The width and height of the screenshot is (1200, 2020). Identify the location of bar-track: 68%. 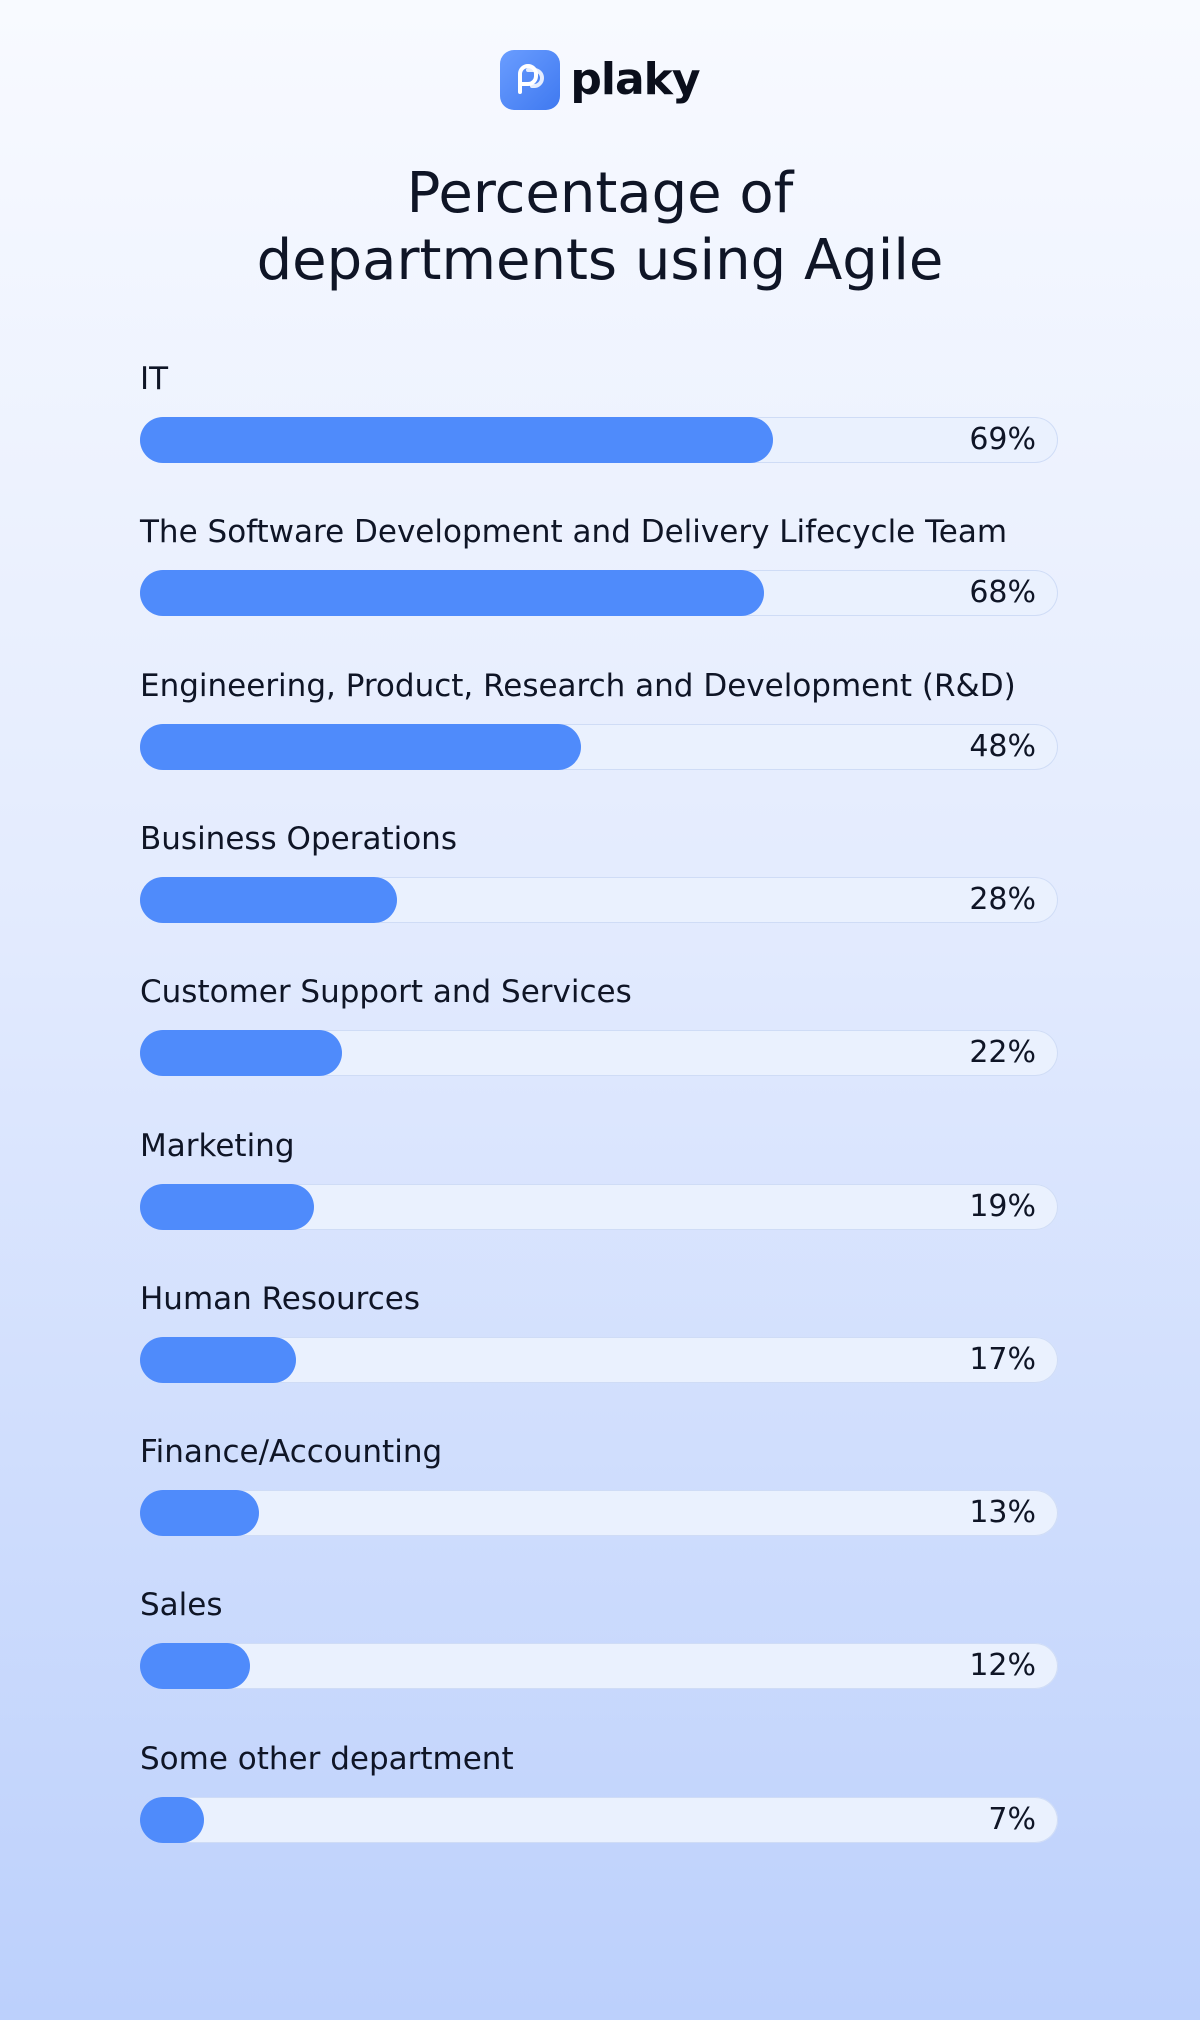
(599, 593).